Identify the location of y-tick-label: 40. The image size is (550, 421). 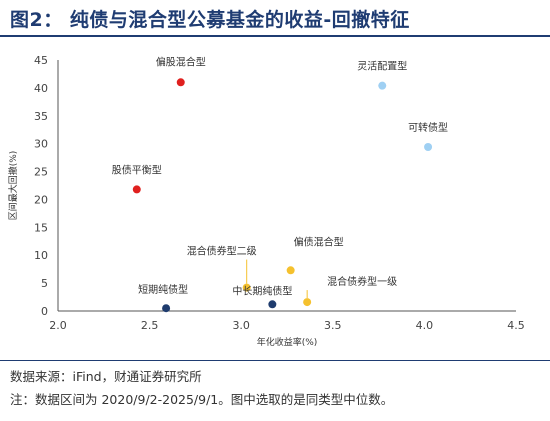
(41, 88).